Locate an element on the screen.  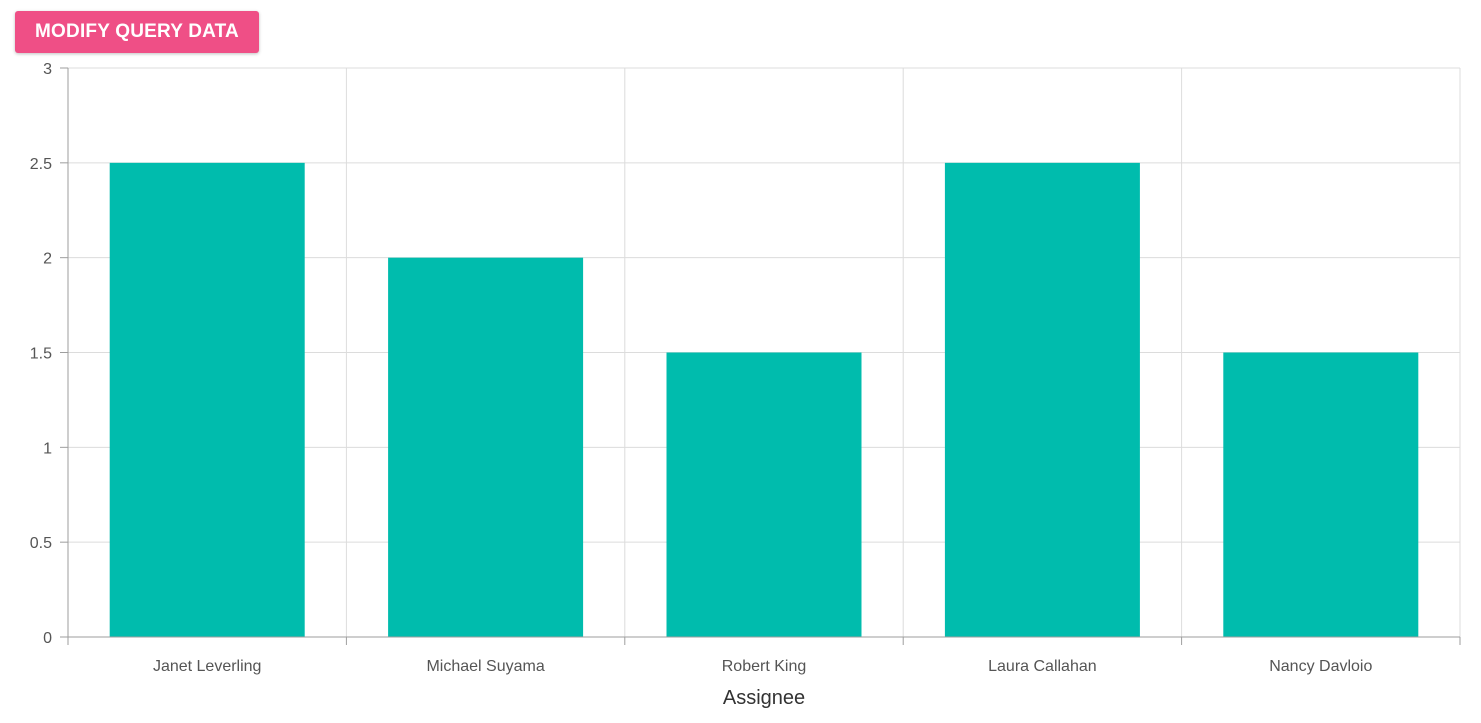
y-tick-label: 3 is located at coordinates (47, 69).